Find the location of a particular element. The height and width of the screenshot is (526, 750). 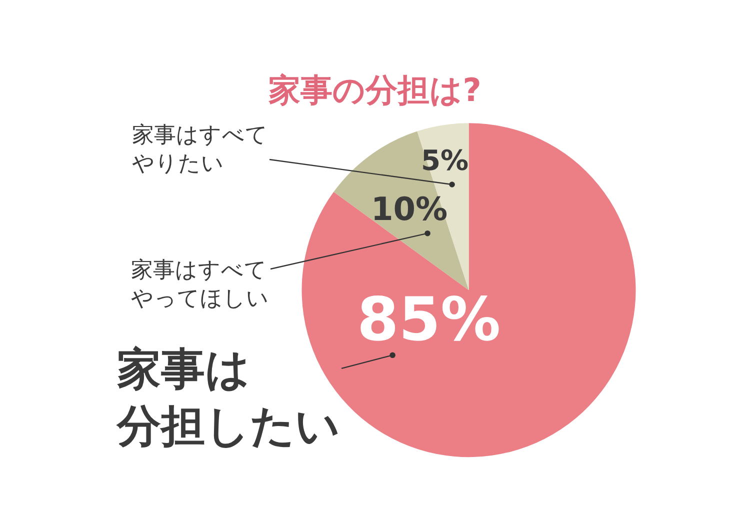

data-label: 5% is located at coordinates (445, 160).